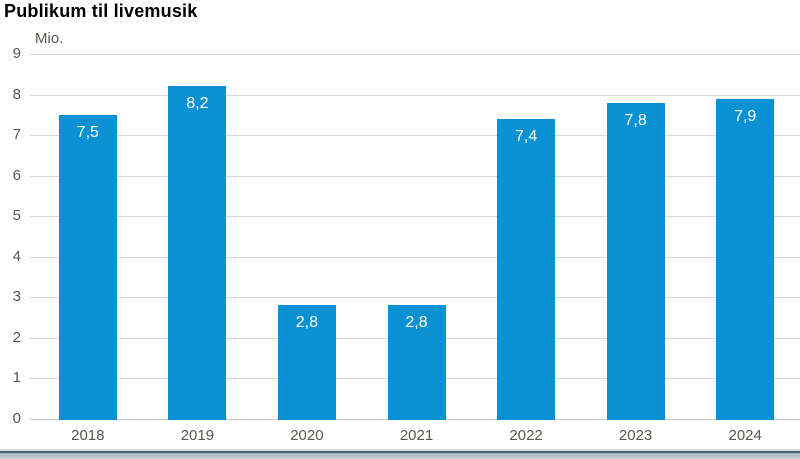 The width and height of the screenshot is (800, 459). I want to click on y-tick-label-7: 7, so click(16, 134).